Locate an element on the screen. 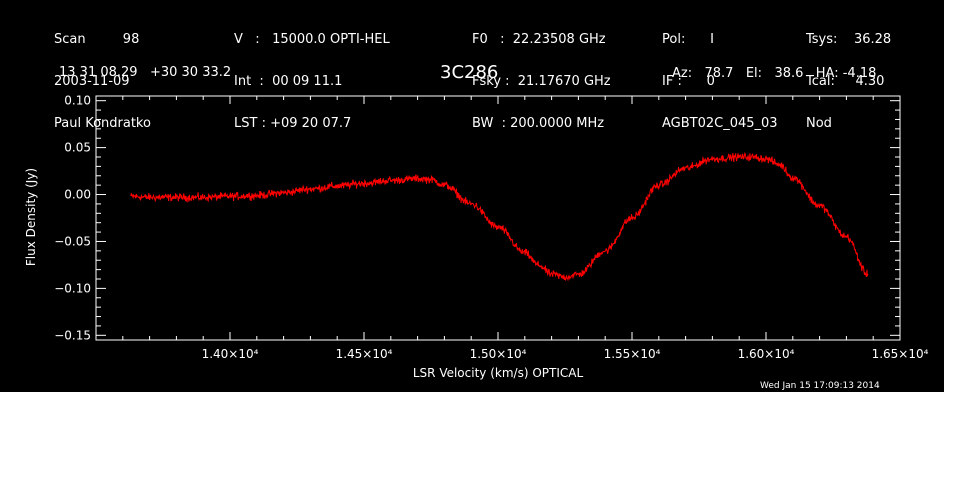 The height and width of the screenshot is (490, 962). integration-time: Int : 00 09 11.1 is located at coordinates (288, 81).